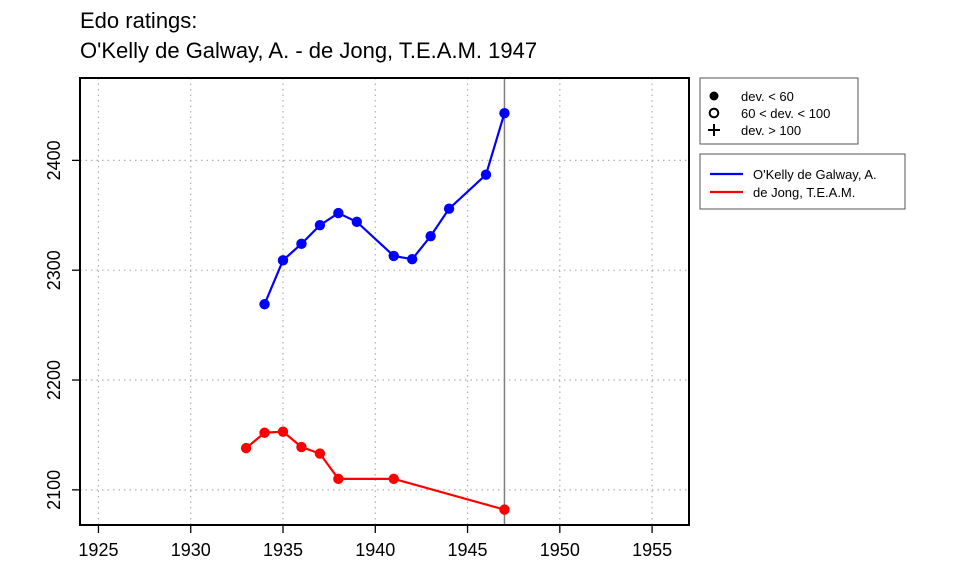  I want to click on marker-legend-box, so click(779, 111).